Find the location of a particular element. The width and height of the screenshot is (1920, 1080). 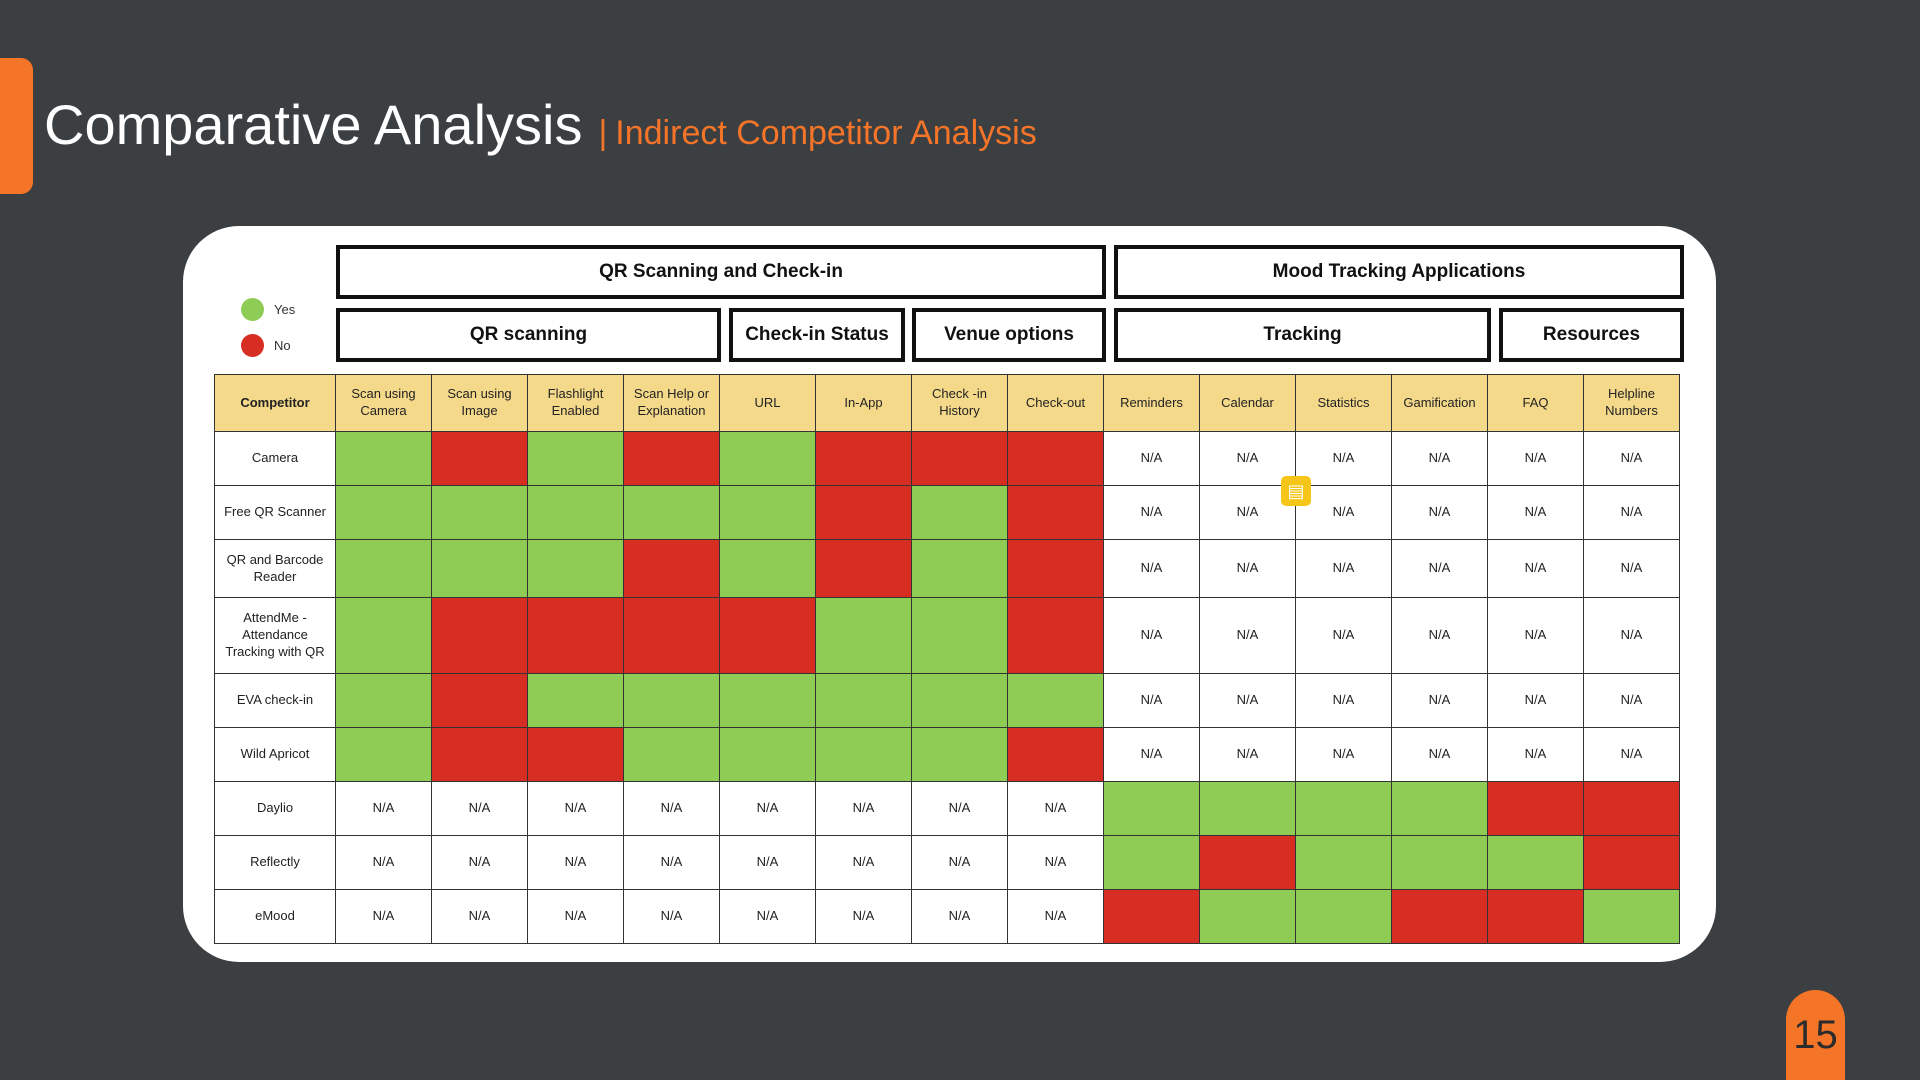

column-header-competitor: Competitor is located at coordinates (275, 403).